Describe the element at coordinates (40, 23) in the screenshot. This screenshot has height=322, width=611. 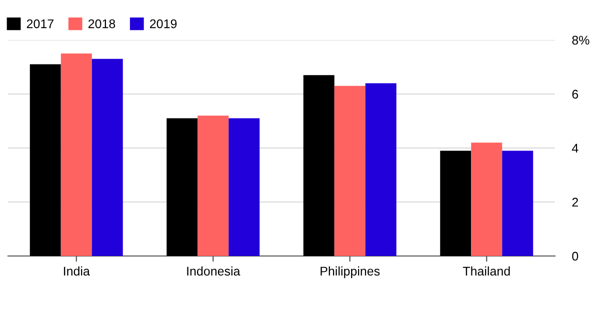
I see `legend-label: 2017` at that location.